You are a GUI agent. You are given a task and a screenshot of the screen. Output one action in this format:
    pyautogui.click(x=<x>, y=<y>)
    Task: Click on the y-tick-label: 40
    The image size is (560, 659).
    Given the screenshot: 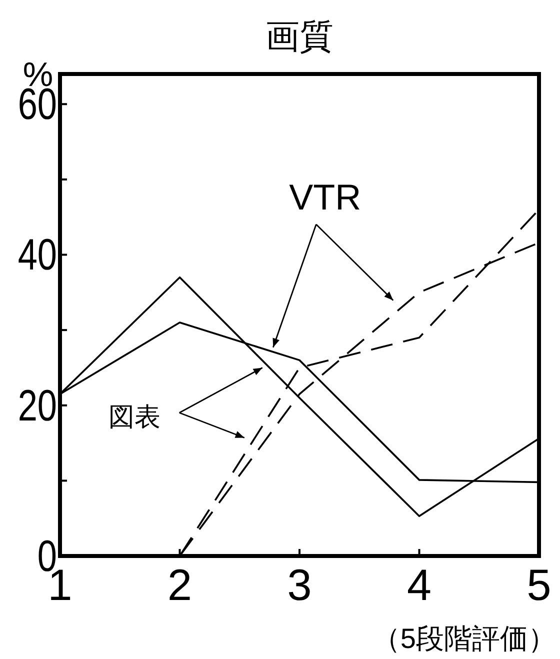 What is the action you would take?
    pyautogui.click(x=37, y=255)
    